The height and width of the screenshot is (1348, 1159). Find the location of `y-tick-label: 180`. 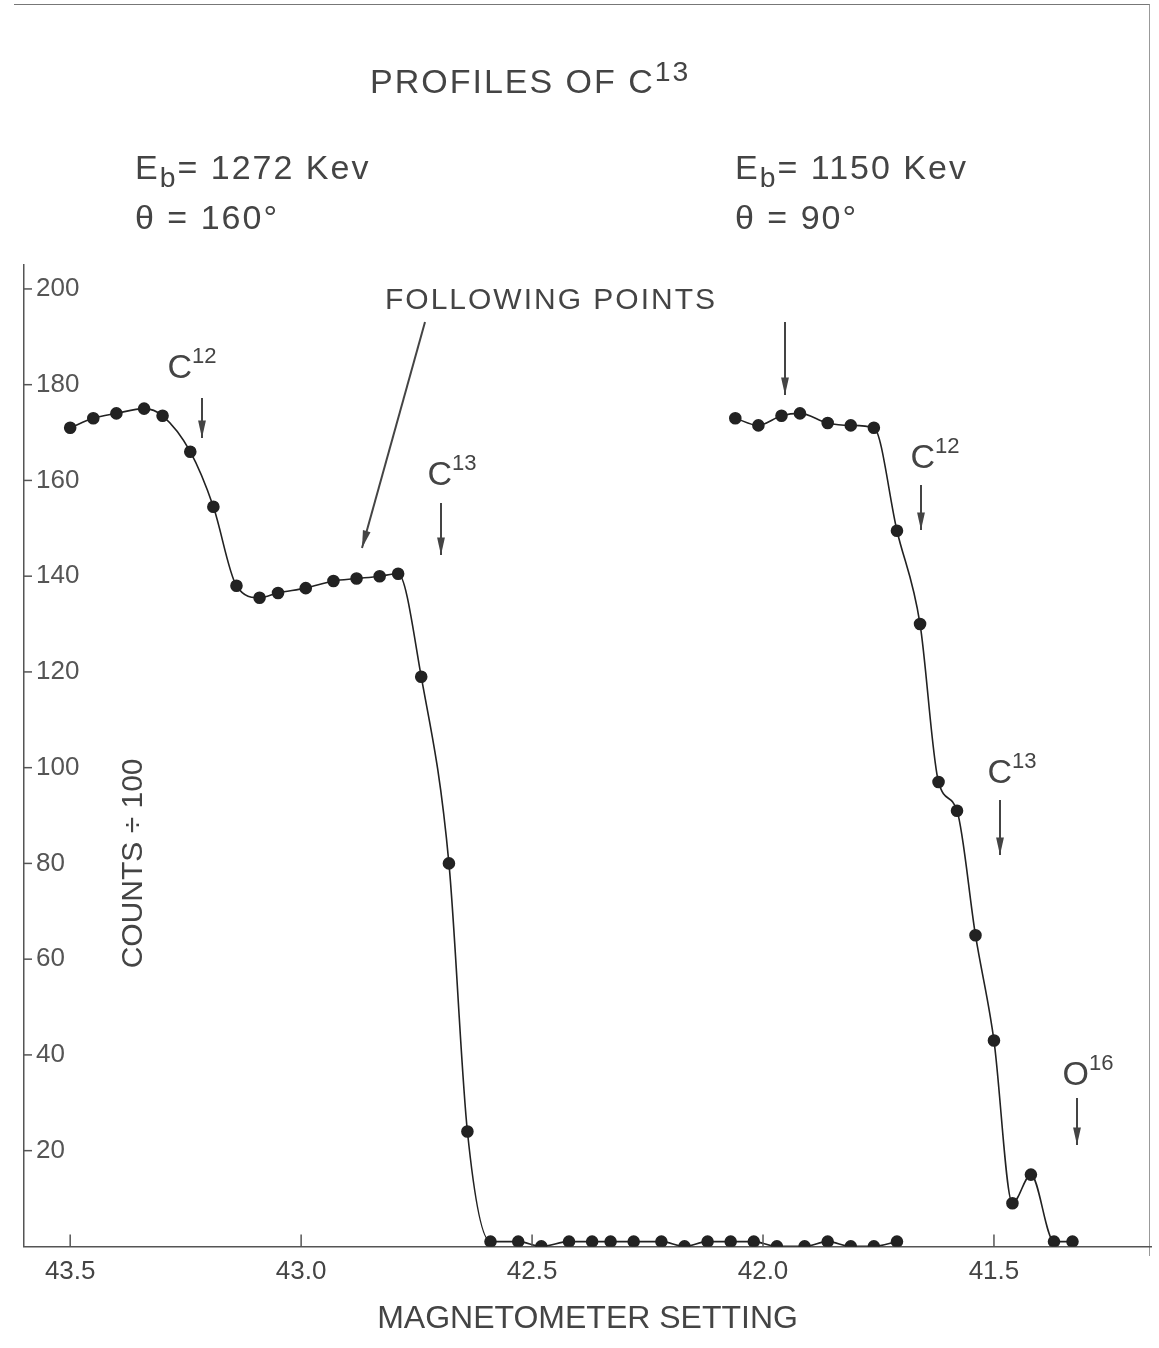

y-tick-label: 180 is located at coordinates (58, 382).